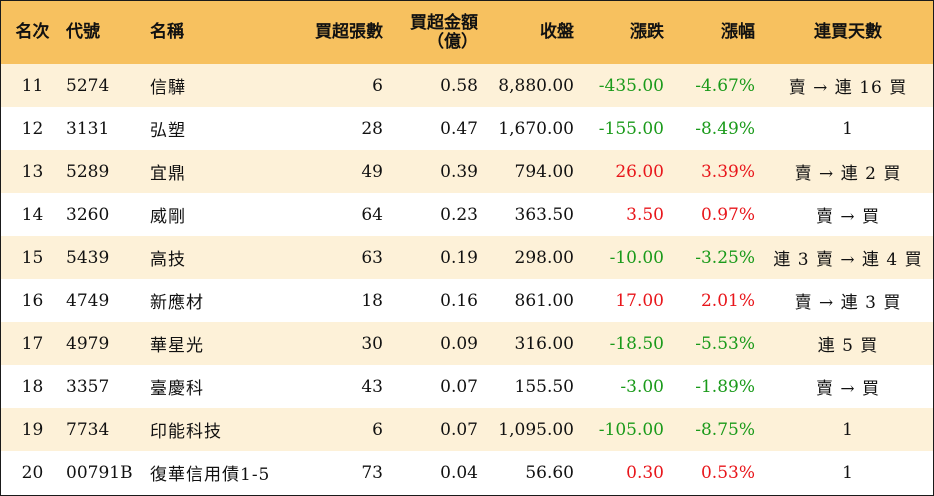  What do you see at coordinates (459, 128) in the screenshot?
I see `cell-net-buy-amount: 0.47` at bounding box center [459, 128].